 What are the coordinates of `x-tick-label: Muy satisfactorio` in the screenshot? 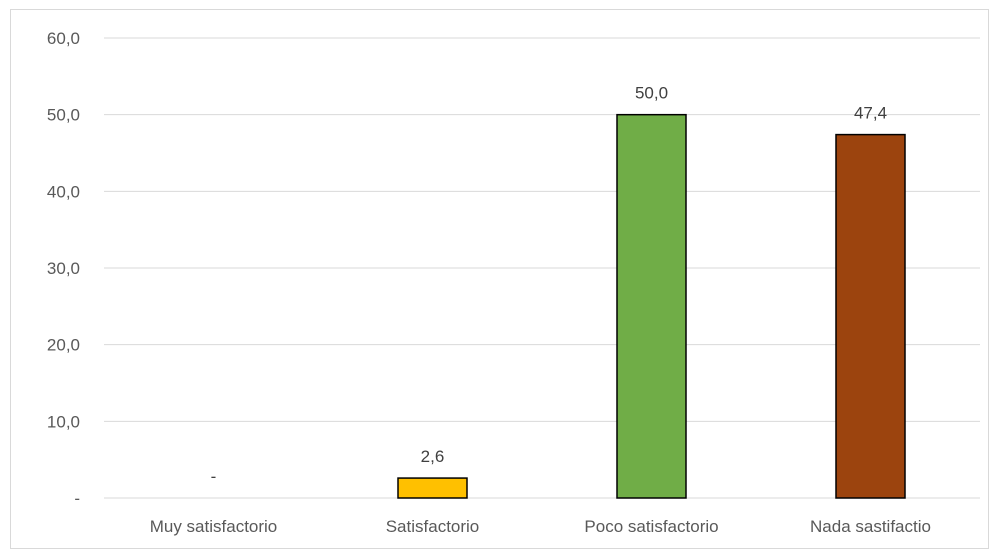 It's located at (214, 526).